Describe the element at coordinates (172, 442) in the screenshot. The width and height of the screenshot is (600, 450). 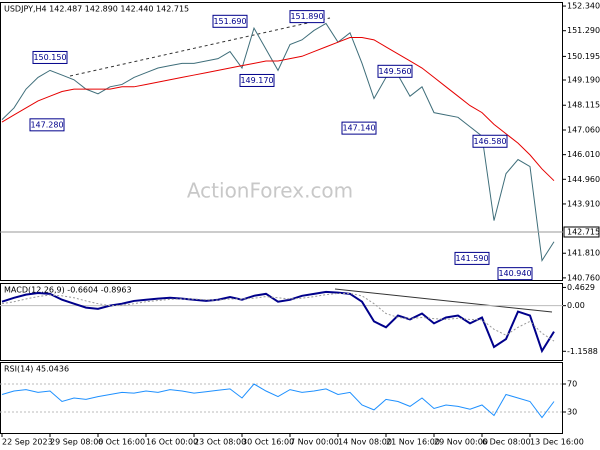
I see `x-tick-label: 16 Oct 00:00` at that location.